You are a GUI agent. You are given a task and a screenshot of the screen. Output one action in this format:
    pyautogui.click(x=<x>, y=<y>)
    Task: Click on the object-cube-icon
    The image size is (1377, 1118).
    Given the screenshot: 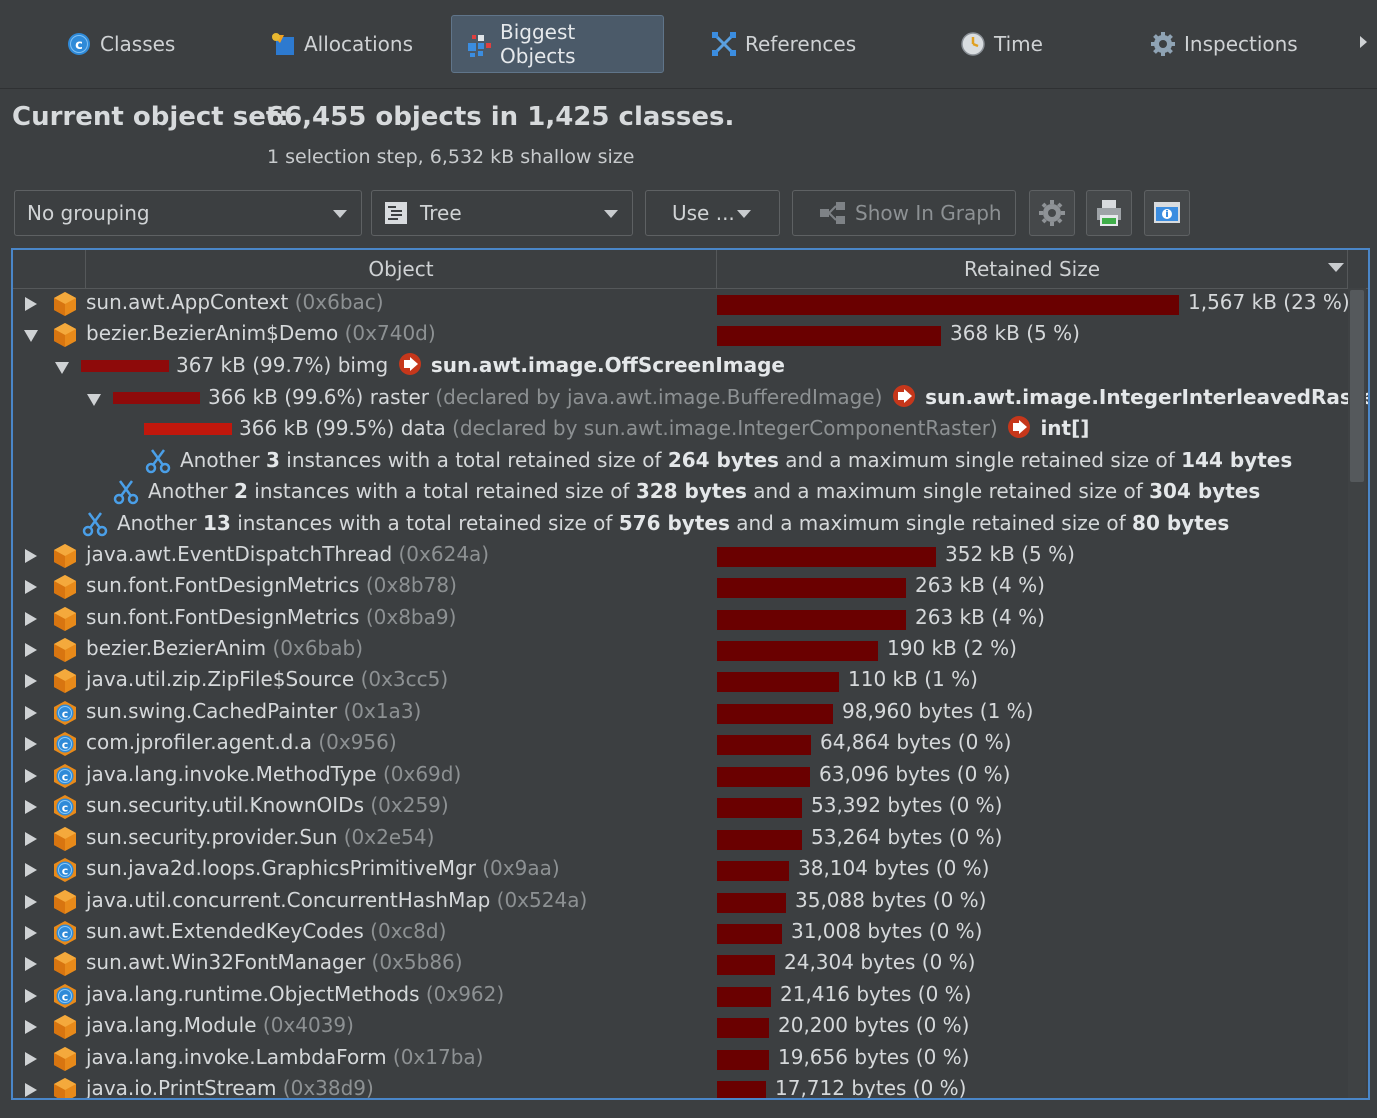 What is the action you would take?
    pyautogui.click(x=65, y=587)
    